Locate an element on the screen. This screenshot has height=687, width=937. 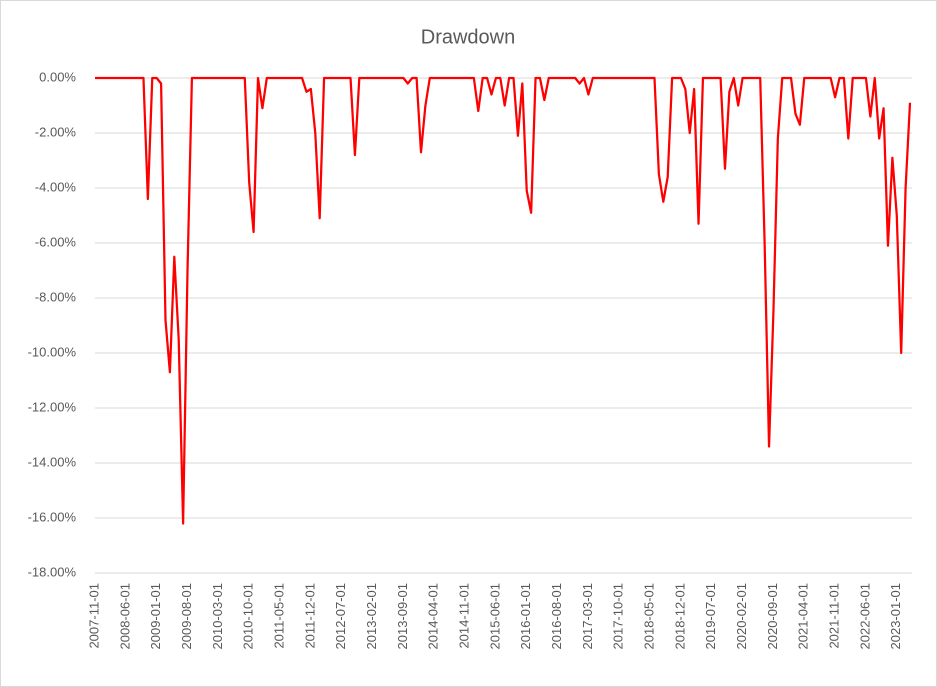
y-tick-label: -2.00% is located at coordinates (56, 131).